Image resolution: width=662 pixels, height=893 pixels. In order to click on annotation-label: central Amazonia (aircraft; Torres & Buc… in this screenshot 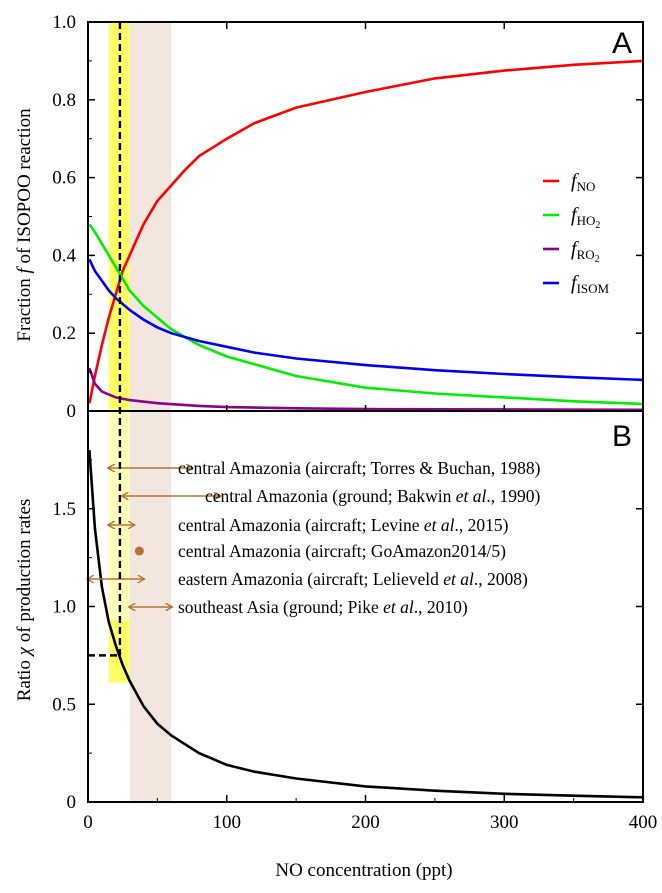, I will do `click(359, 468)`.